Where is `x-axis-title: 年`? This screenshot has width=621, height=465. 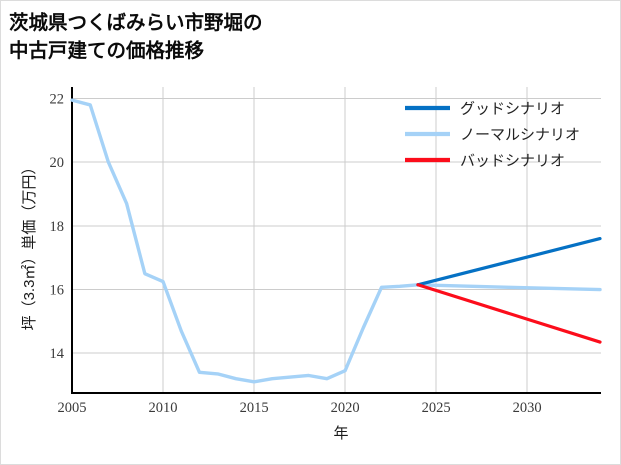
x-axis-title: 年 is located at coordinates (340, 433).